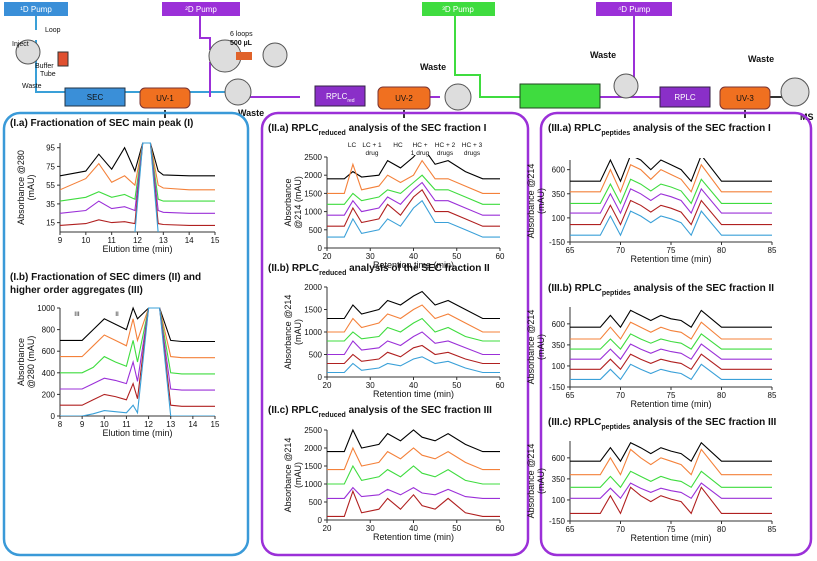  What do you see at coordinates (570, 529) in the screenshot?
I see `x-tick-label: 65` at bounding box center [570, 529].